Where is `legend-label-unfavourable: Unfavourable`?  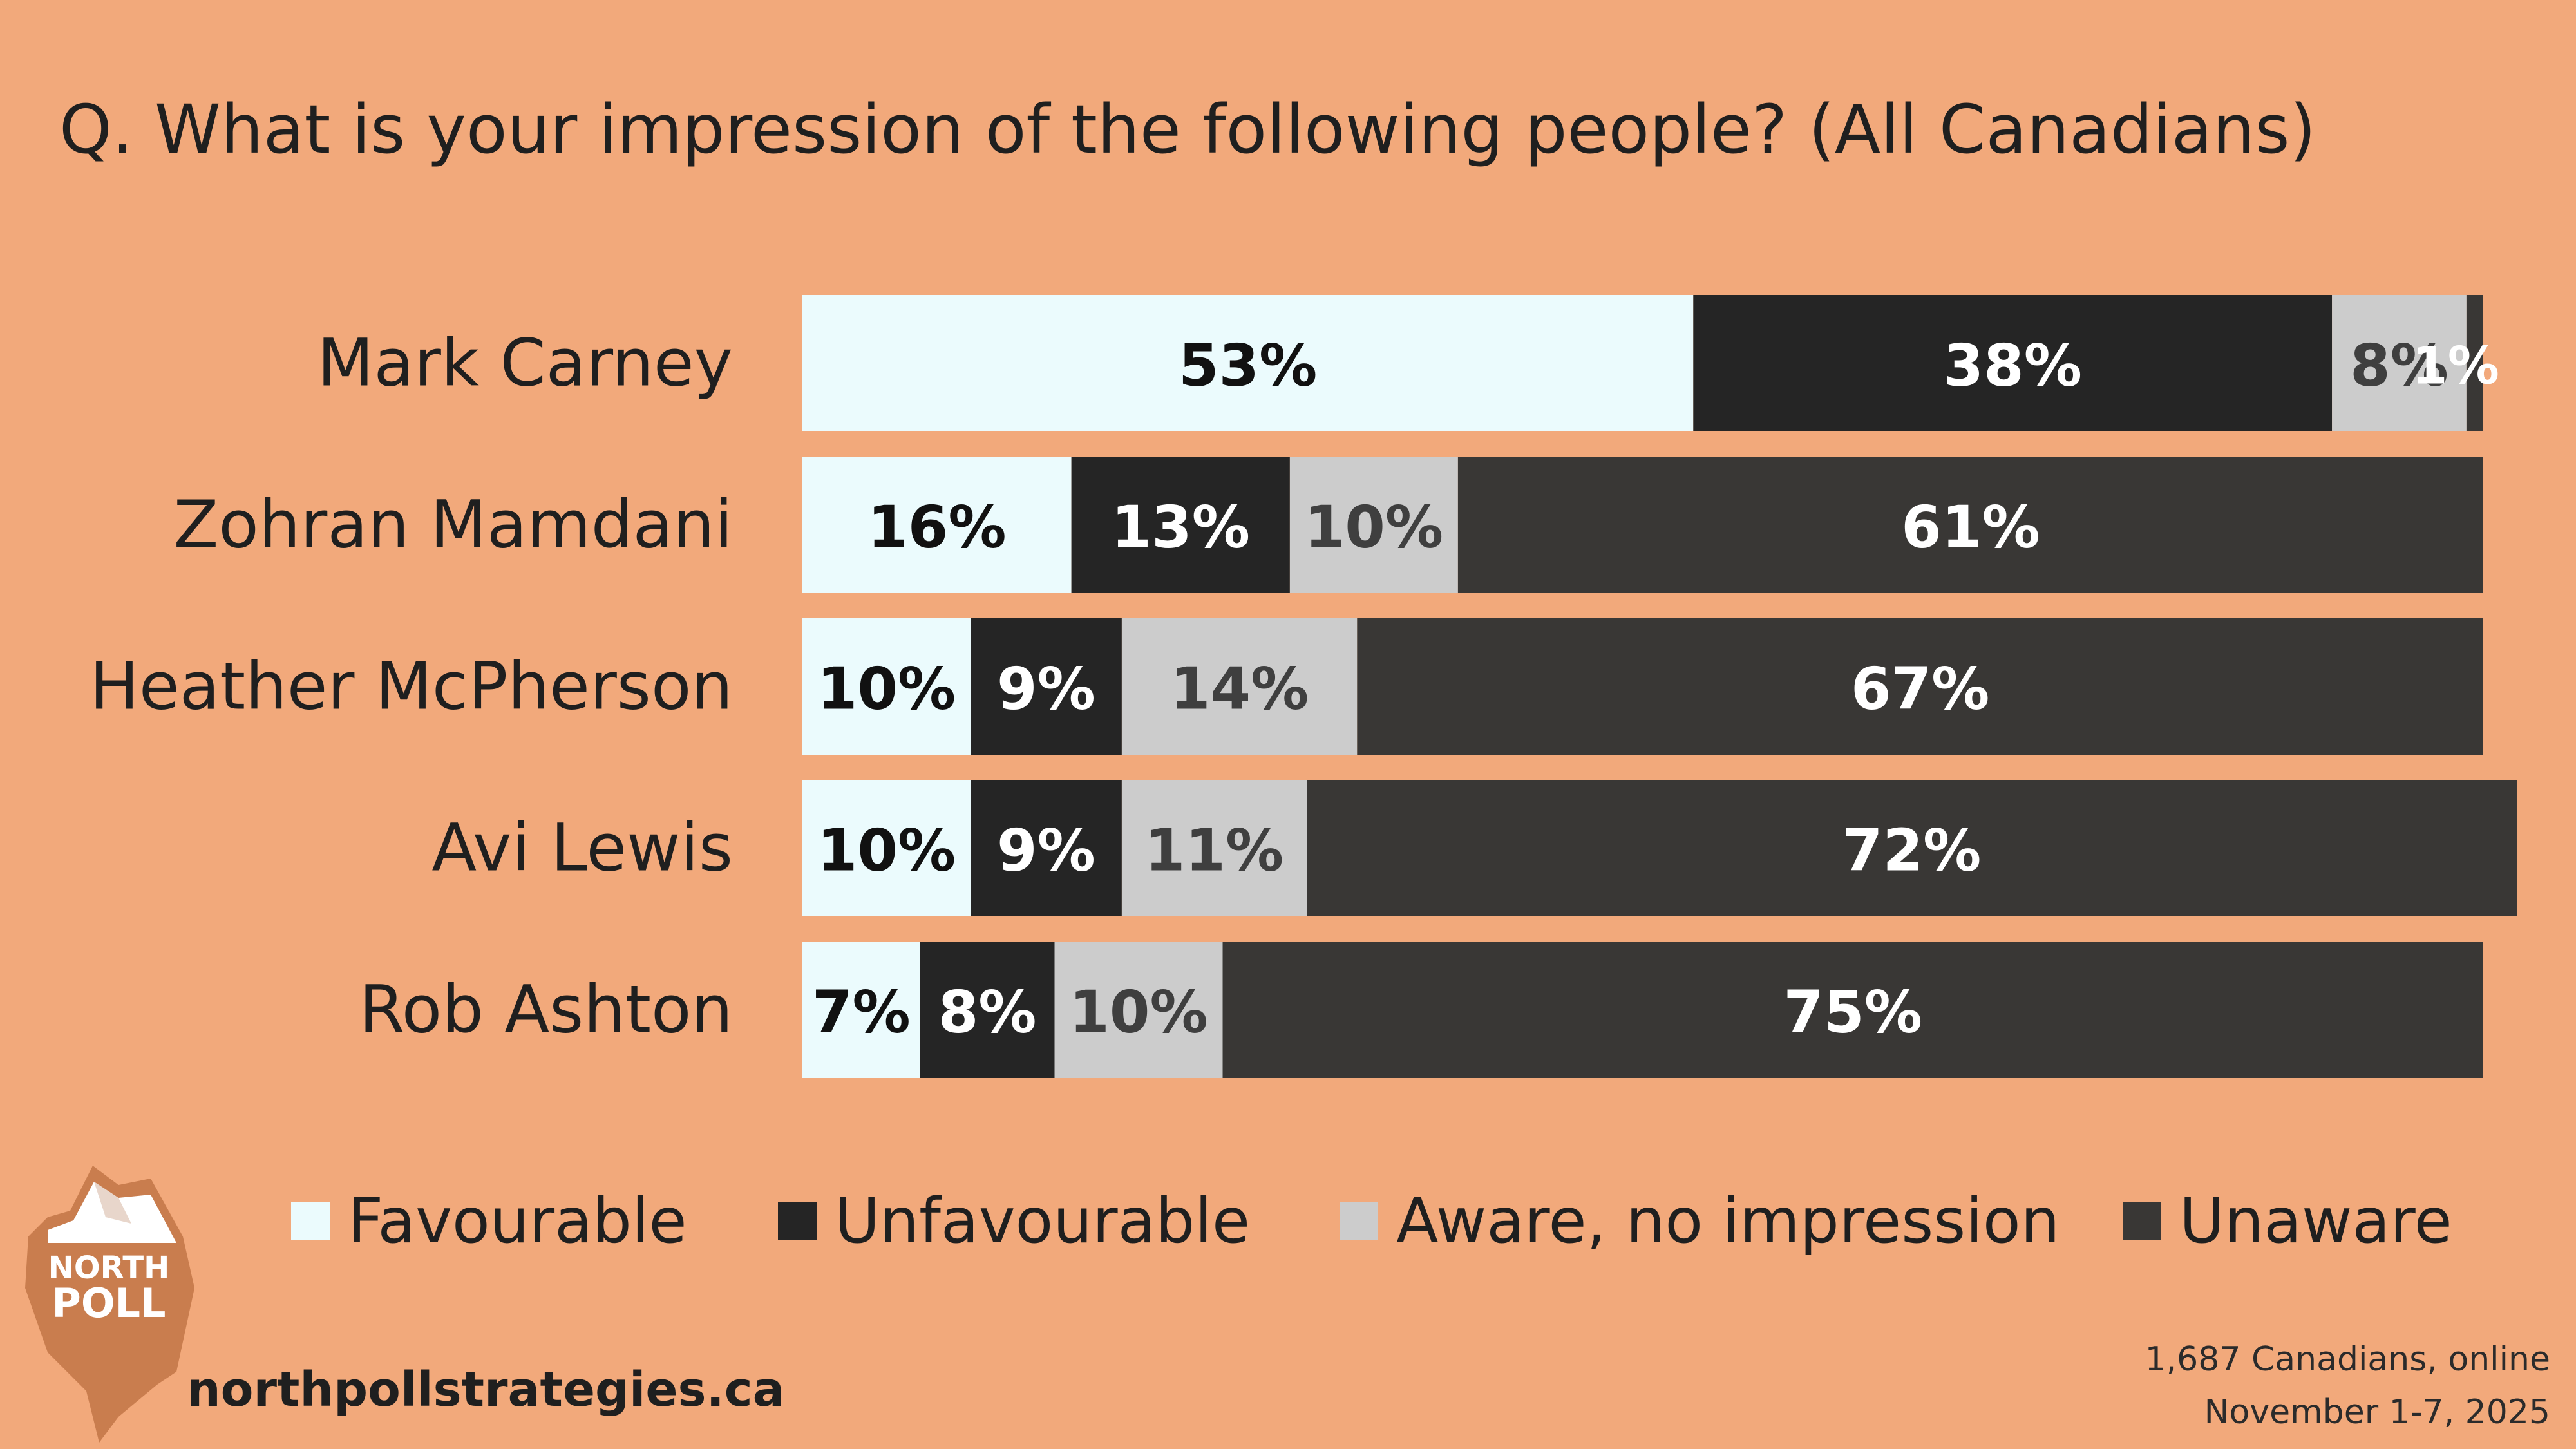
legend-label-unfavourable: Unfavourable is located at coordinates (1043, 1221).